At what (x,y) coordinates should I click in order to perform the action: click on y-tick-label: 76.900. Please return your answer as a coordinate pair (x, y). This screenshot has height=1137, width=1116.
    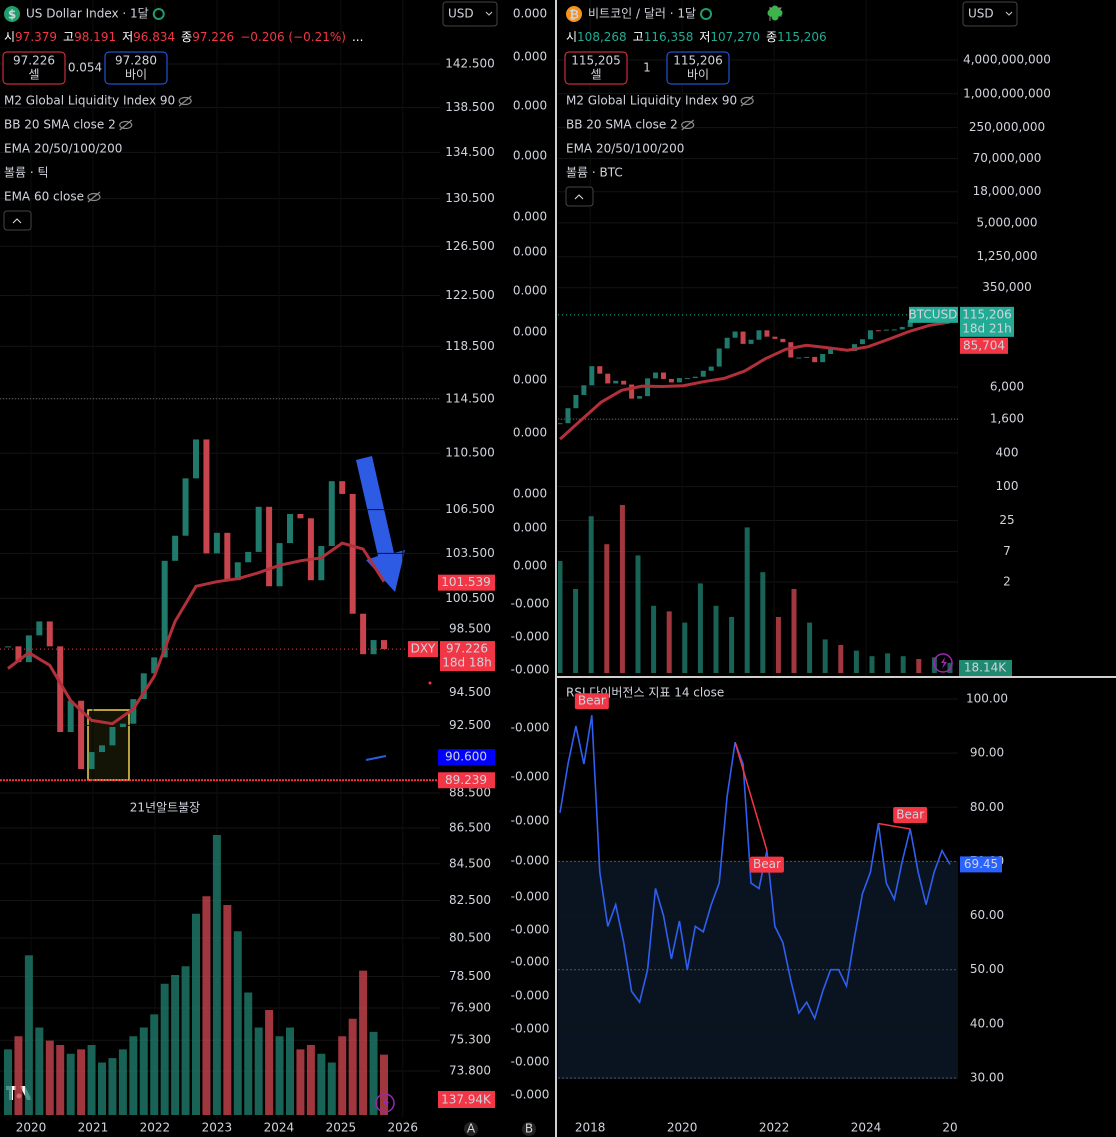
    Looking at the image, I should click on (470, 1008).